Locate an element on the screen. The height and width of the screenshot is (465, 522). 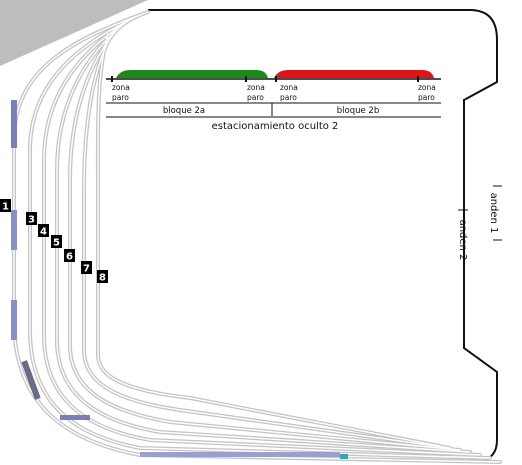
track-marker-5: 5 is located at coordinates (56, 242).